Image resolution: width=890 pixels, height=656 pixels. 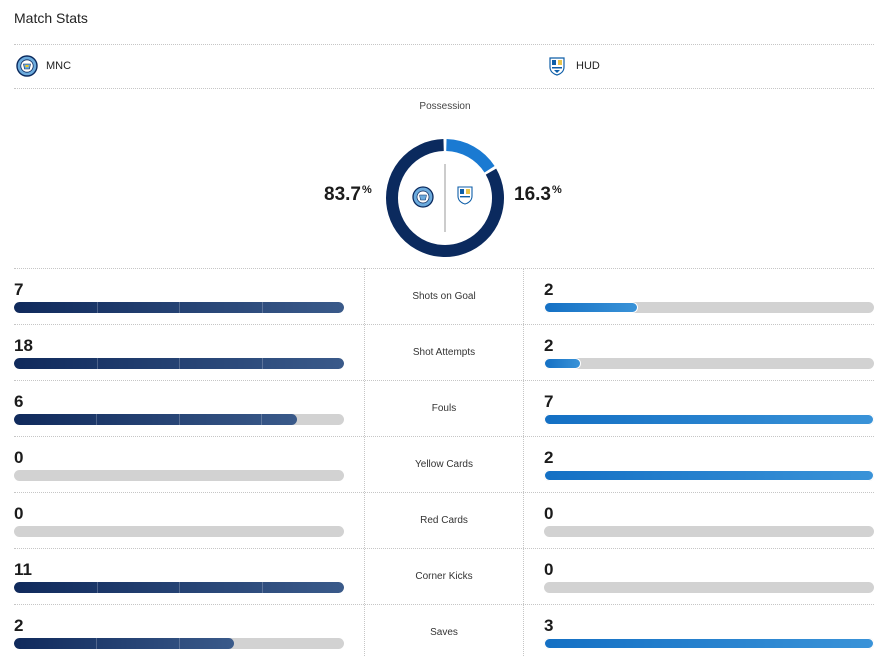 What do you see at coordinates (573, 66) in the screenshot?
I see `away-team: HUD` at bounding box center [573, 66].